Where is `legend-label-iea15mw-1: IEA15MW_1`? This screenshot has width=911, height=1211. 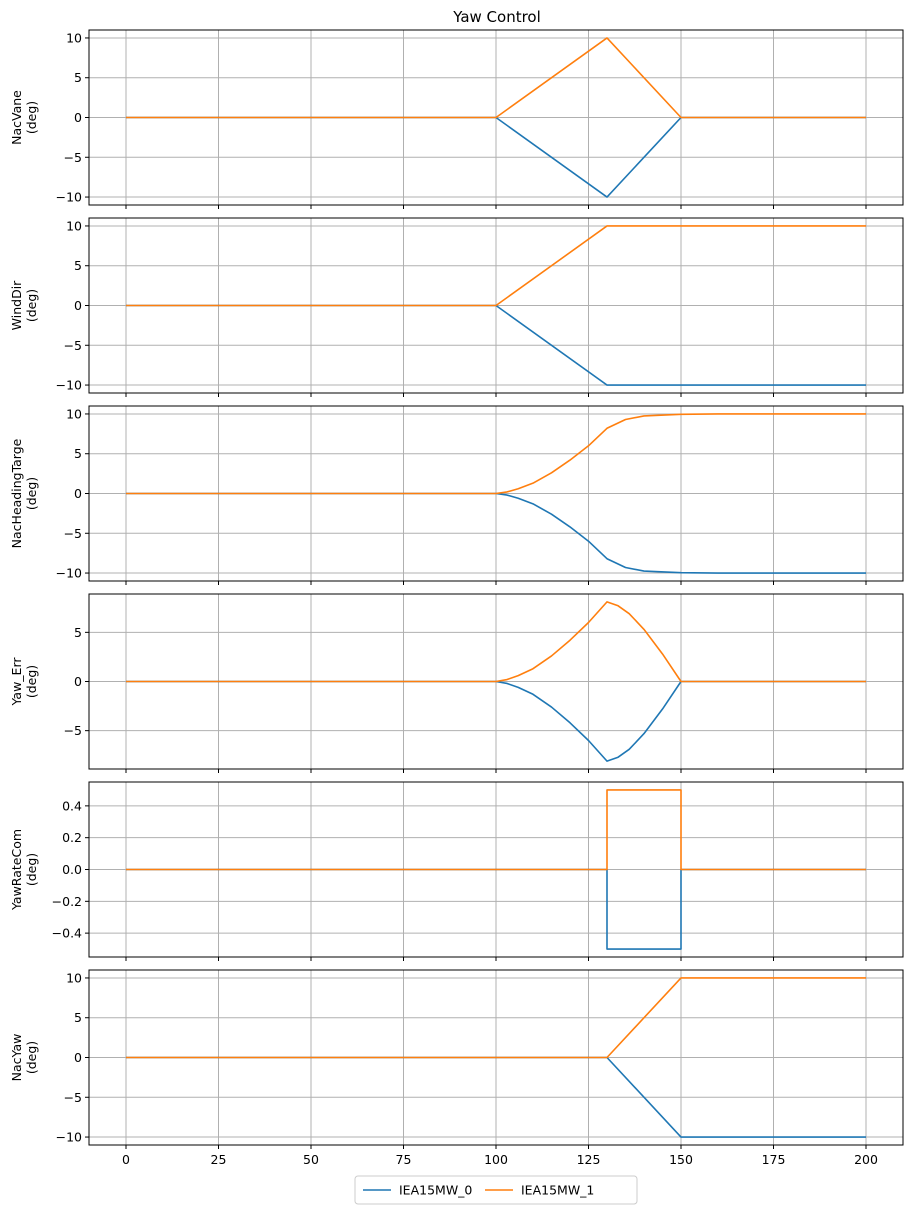 legend-label-iea15mw-1: IEA15MW_1 is located at coordinates (557, 1190).